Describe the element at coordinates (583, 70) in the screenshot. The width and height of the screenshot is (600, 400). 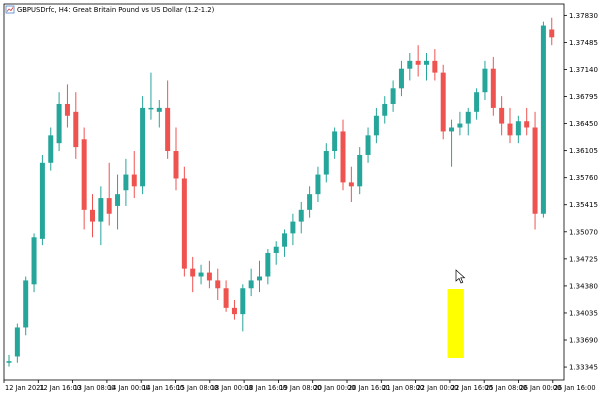
I see `y-tick-label: 1.37140` at that location.